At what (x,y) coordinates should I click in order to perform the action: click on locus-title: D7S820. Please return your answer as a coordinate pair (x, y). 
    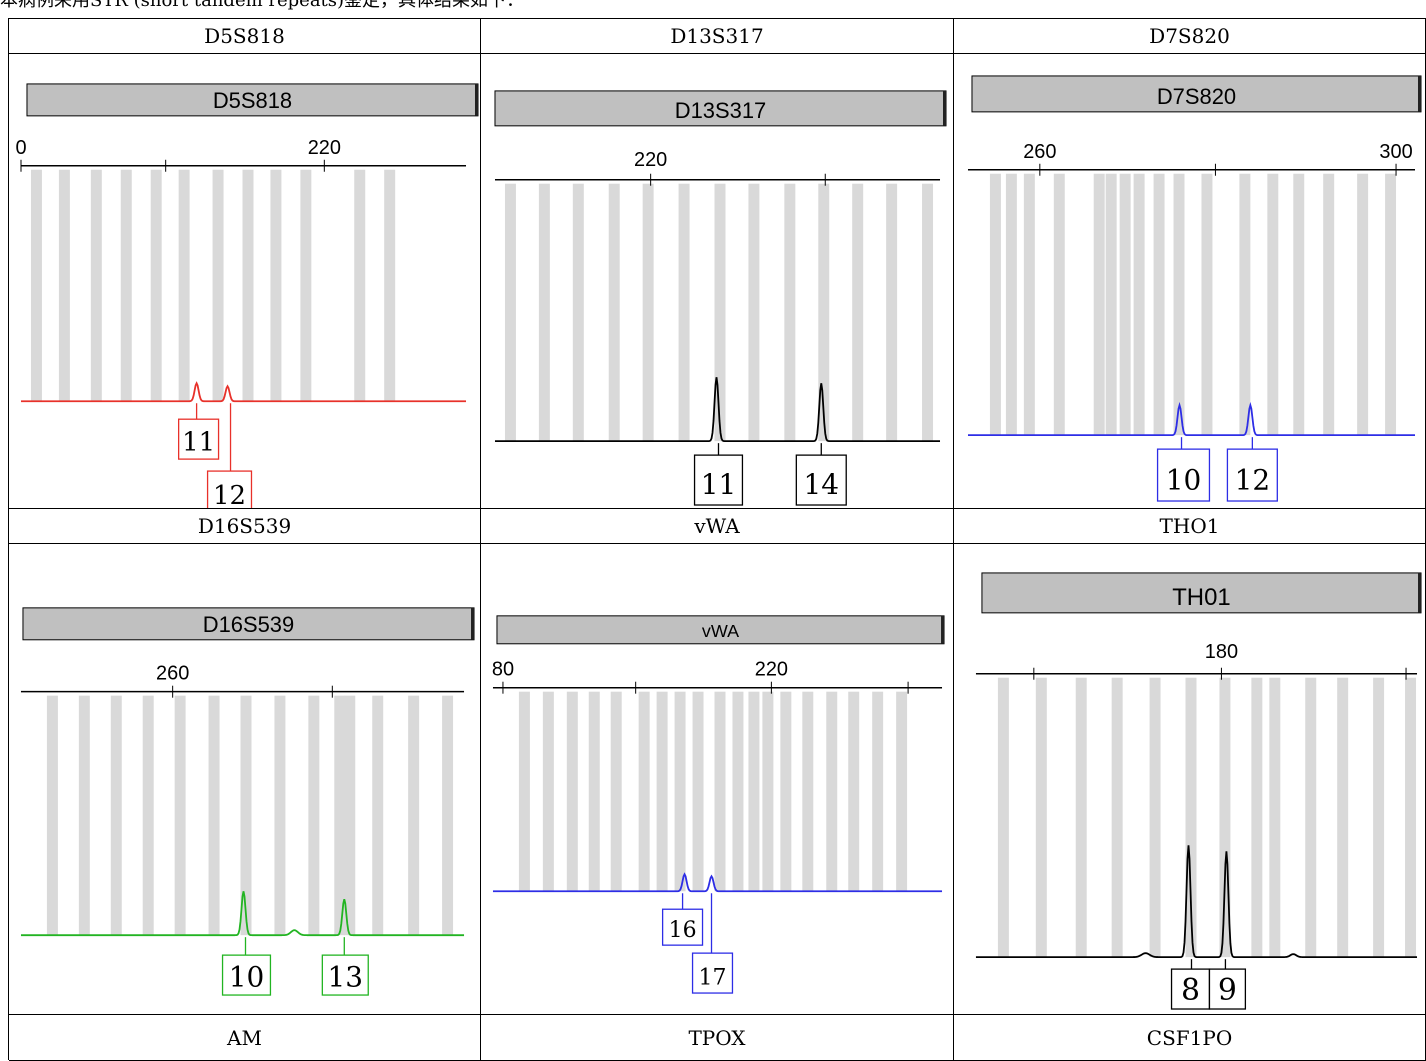
    Looking at the image, I should click on (1196, 96).